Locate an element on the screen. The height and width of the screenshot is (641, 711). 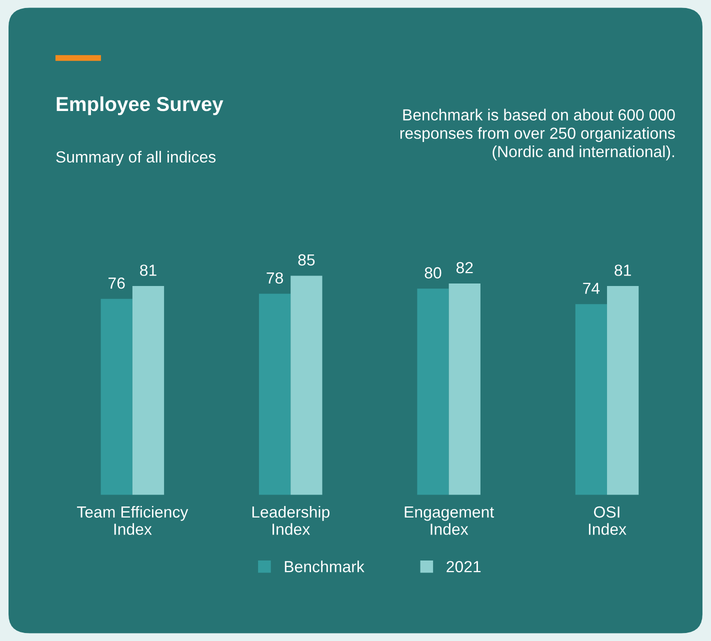
data-label: 78 is located at coordinates (274, 278).